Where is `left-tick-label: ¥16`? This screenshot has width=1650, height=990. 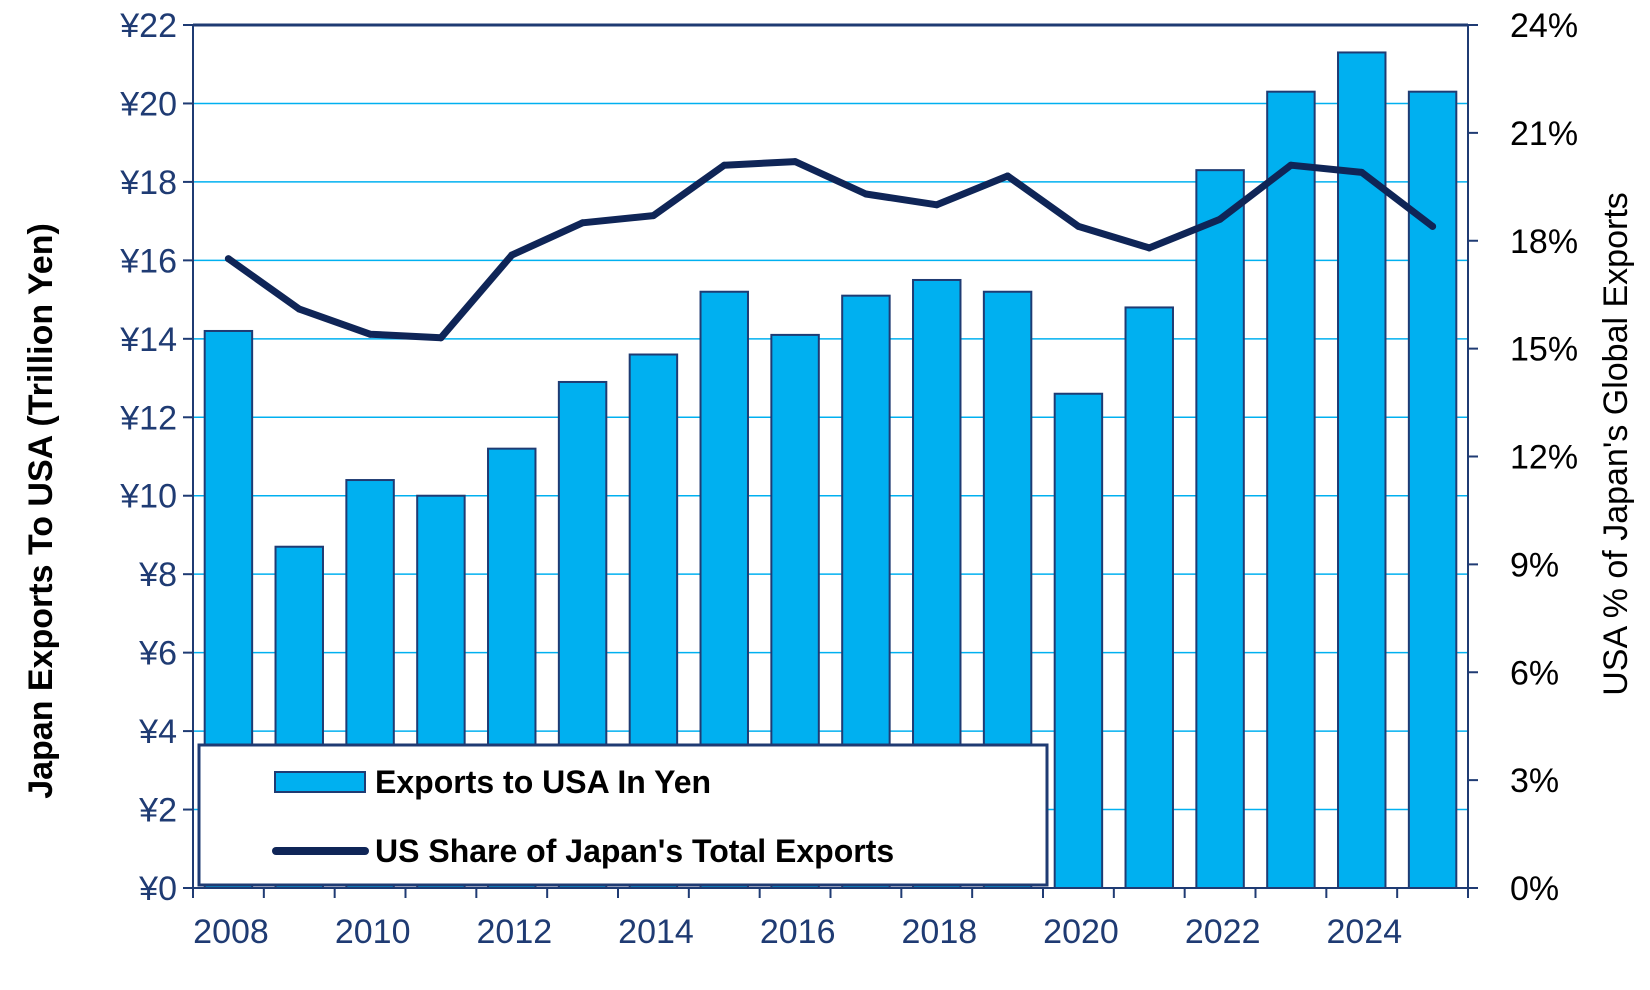
left-tick-label: ¥16 is located at coordinates (148, 261).